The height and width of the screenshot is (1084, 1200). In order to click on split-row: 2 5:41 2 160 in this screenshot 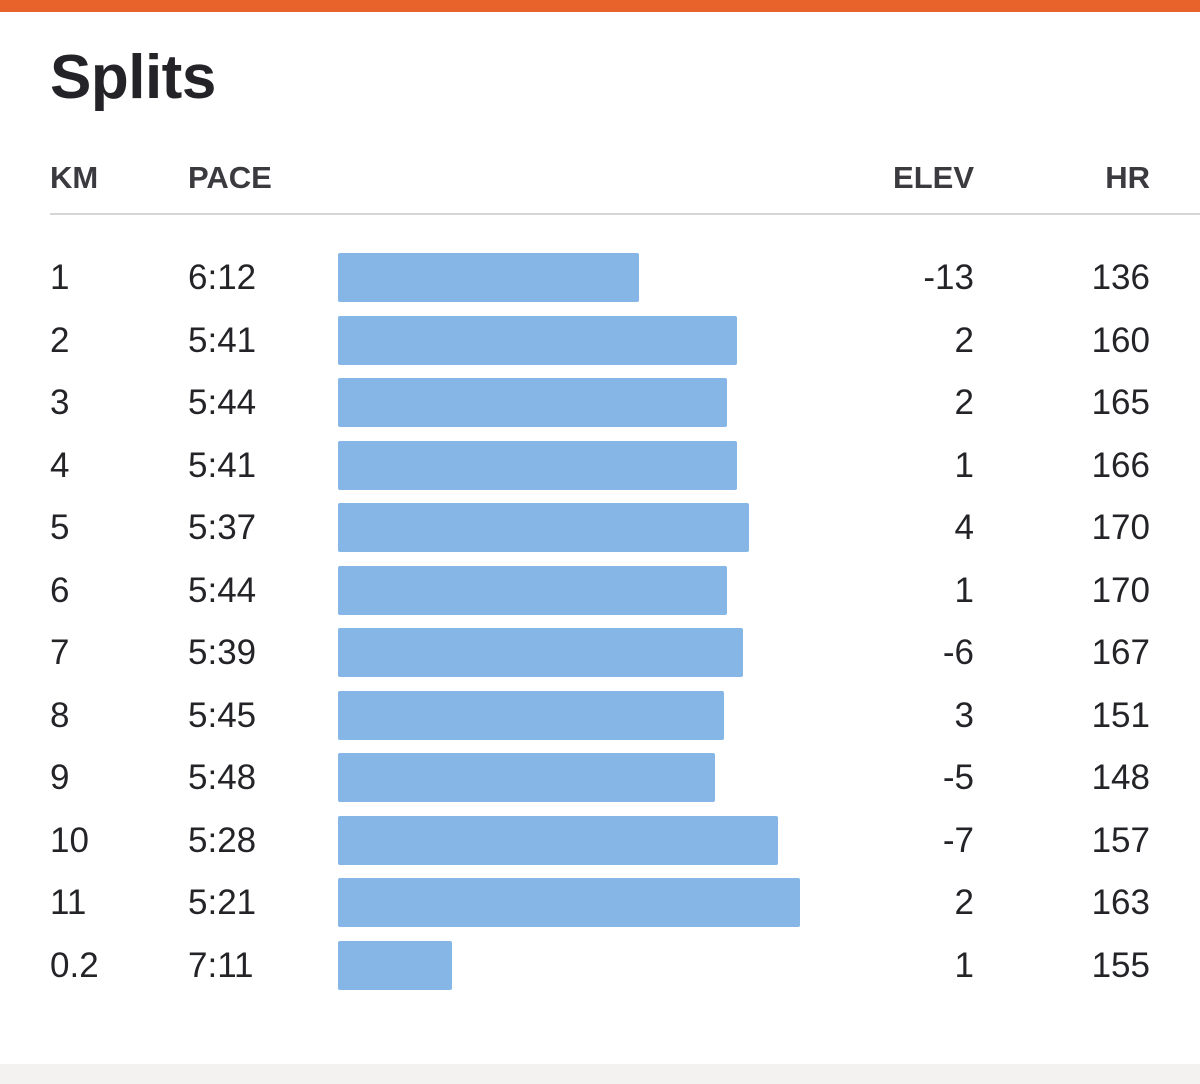, I will do `click(600, 341)`.